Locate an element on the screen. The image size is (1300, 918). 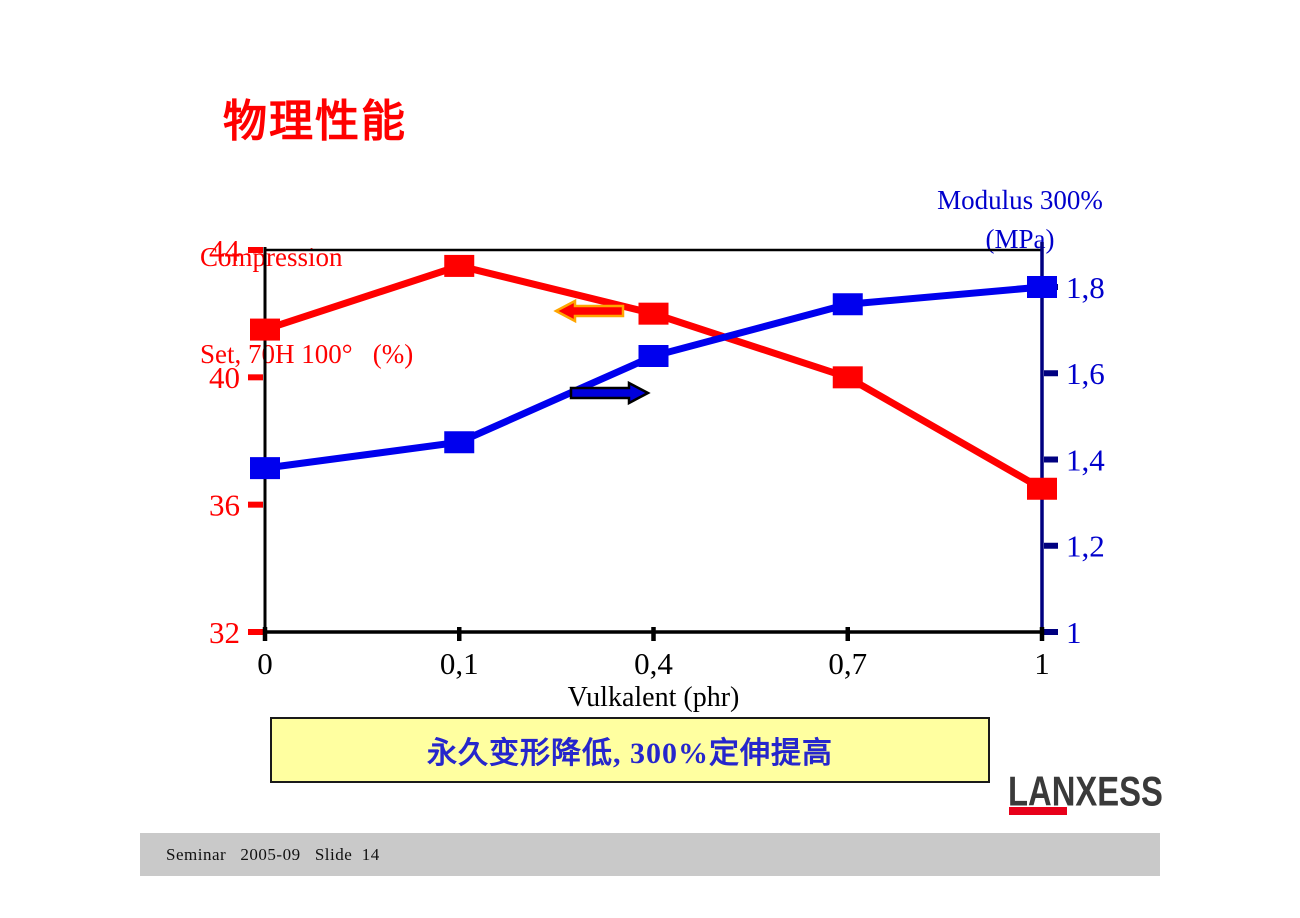
lanxess-logo-underline is located at coordinates (1038, 811).